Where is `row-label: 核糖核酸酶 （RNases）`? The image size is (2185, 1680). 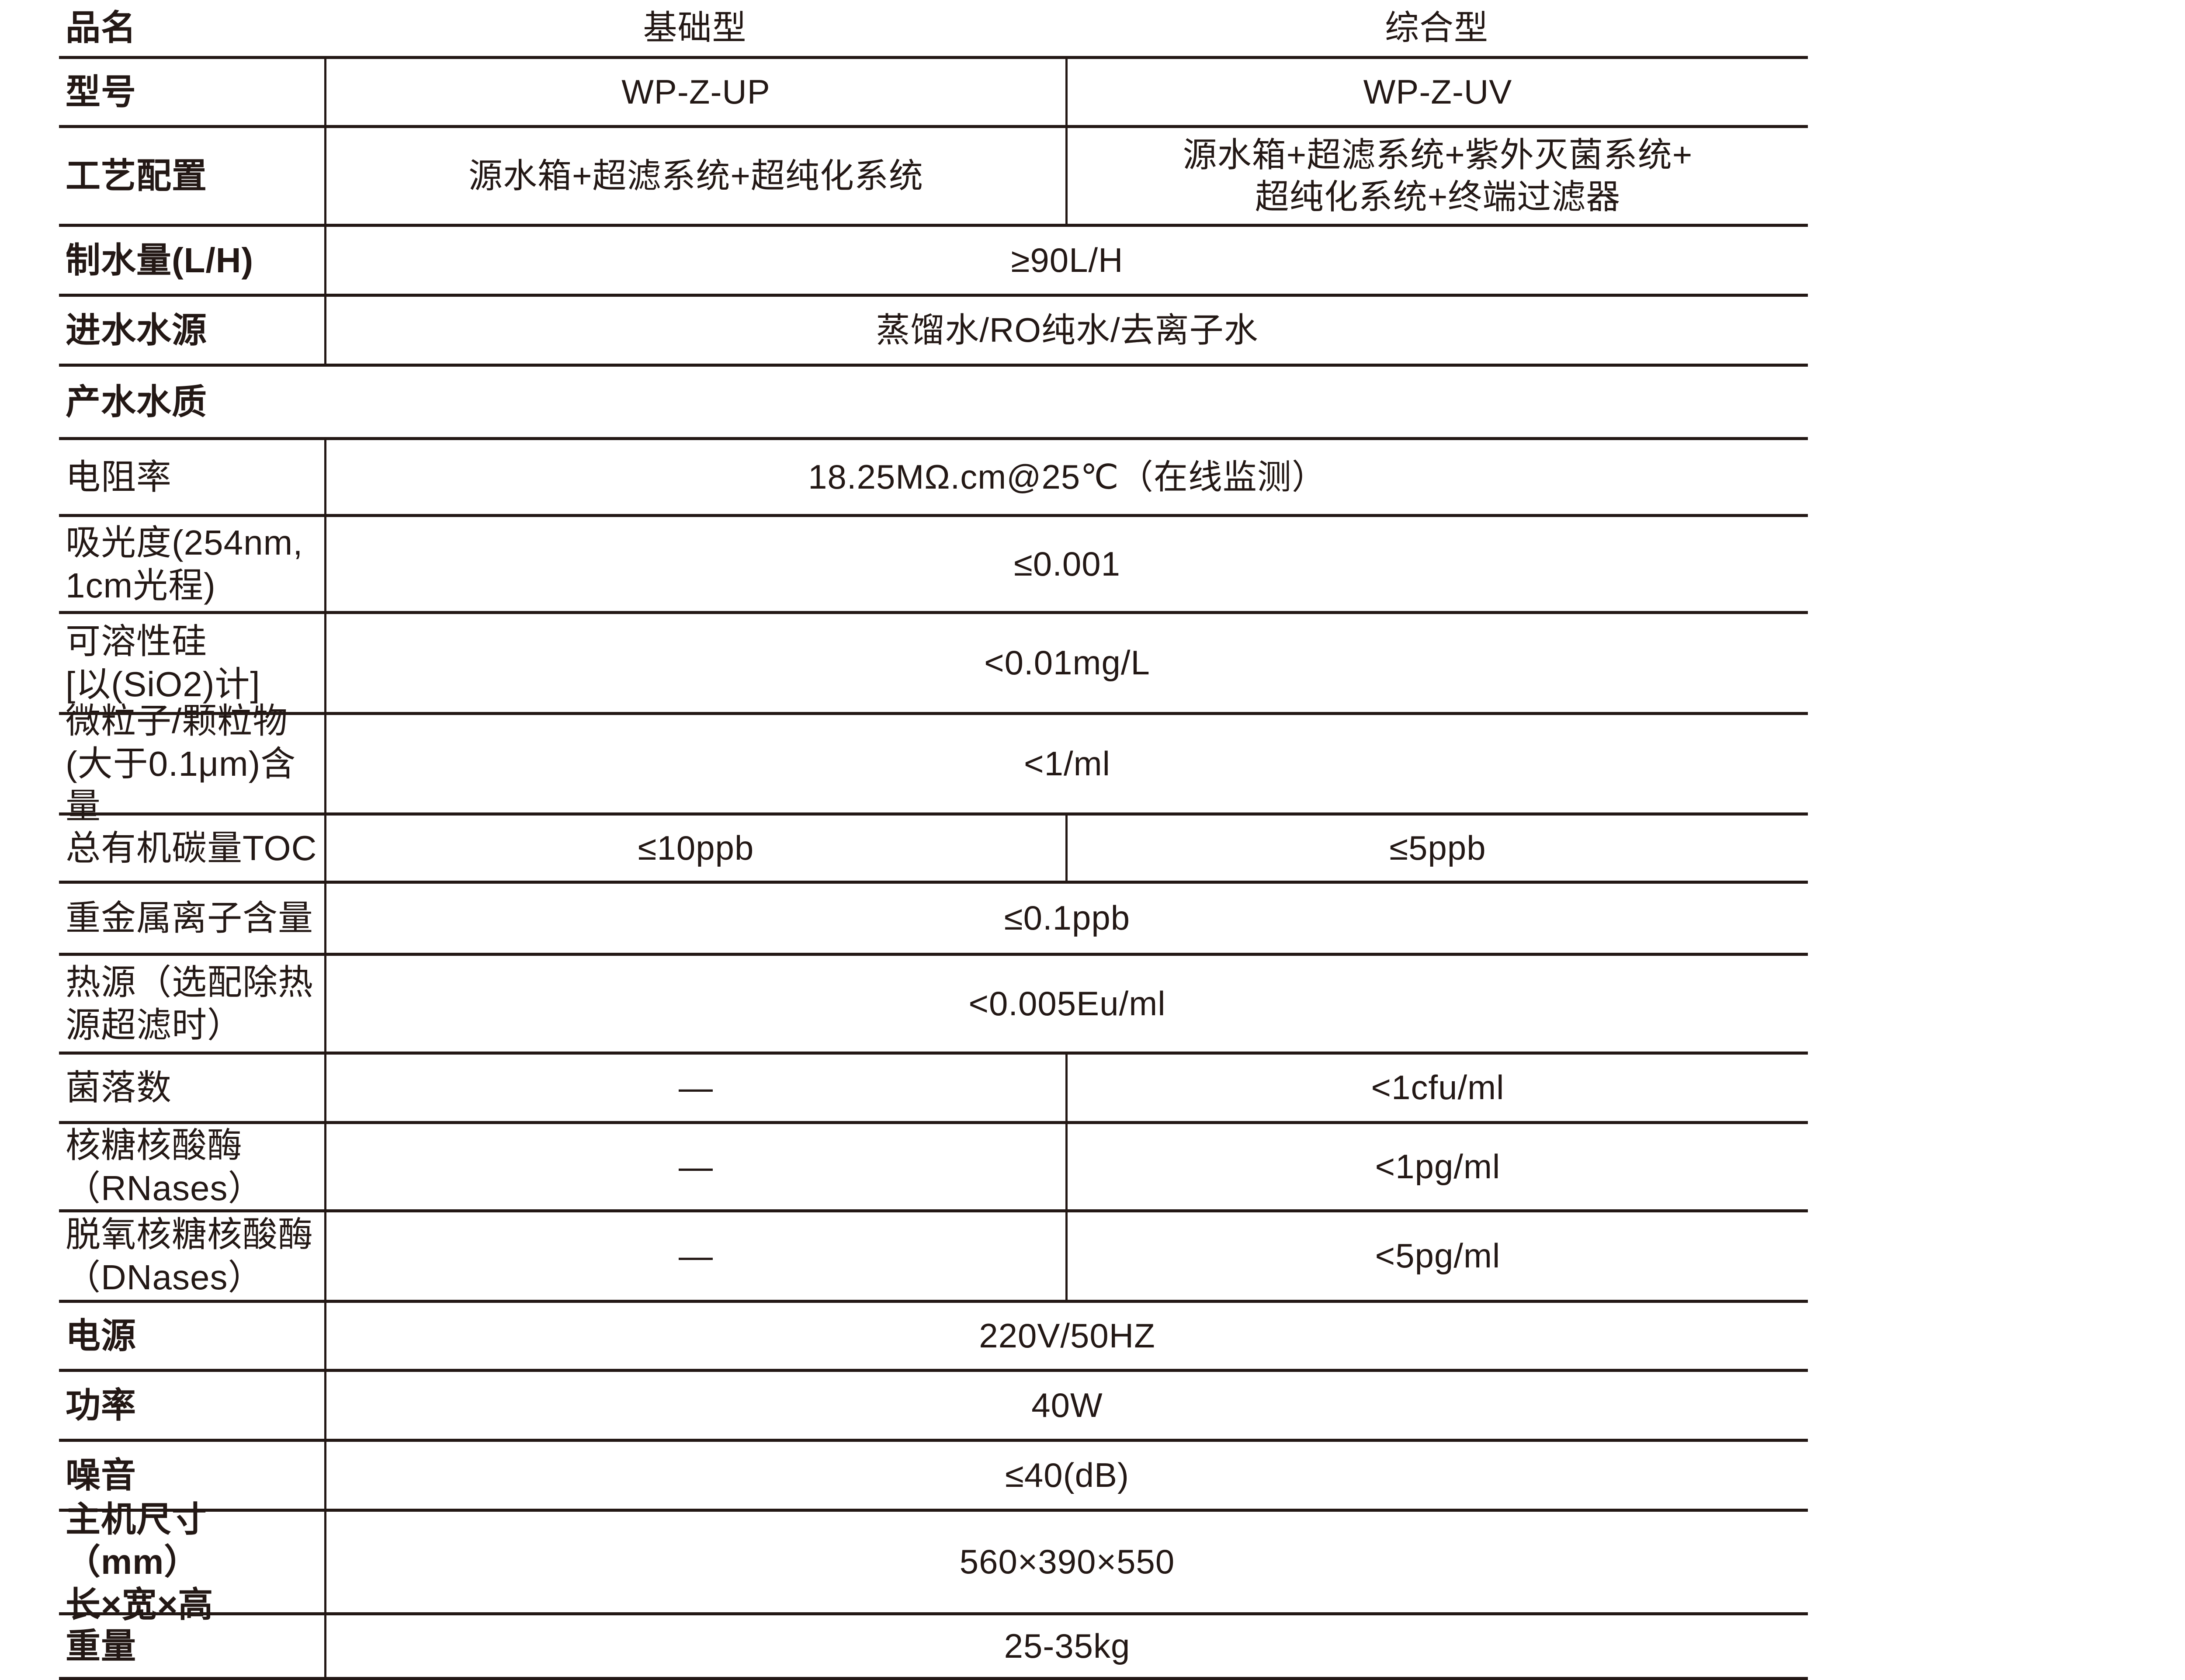
row-label: 核糖核酸酶 （RNases） is located at coordinates (165, 1166).